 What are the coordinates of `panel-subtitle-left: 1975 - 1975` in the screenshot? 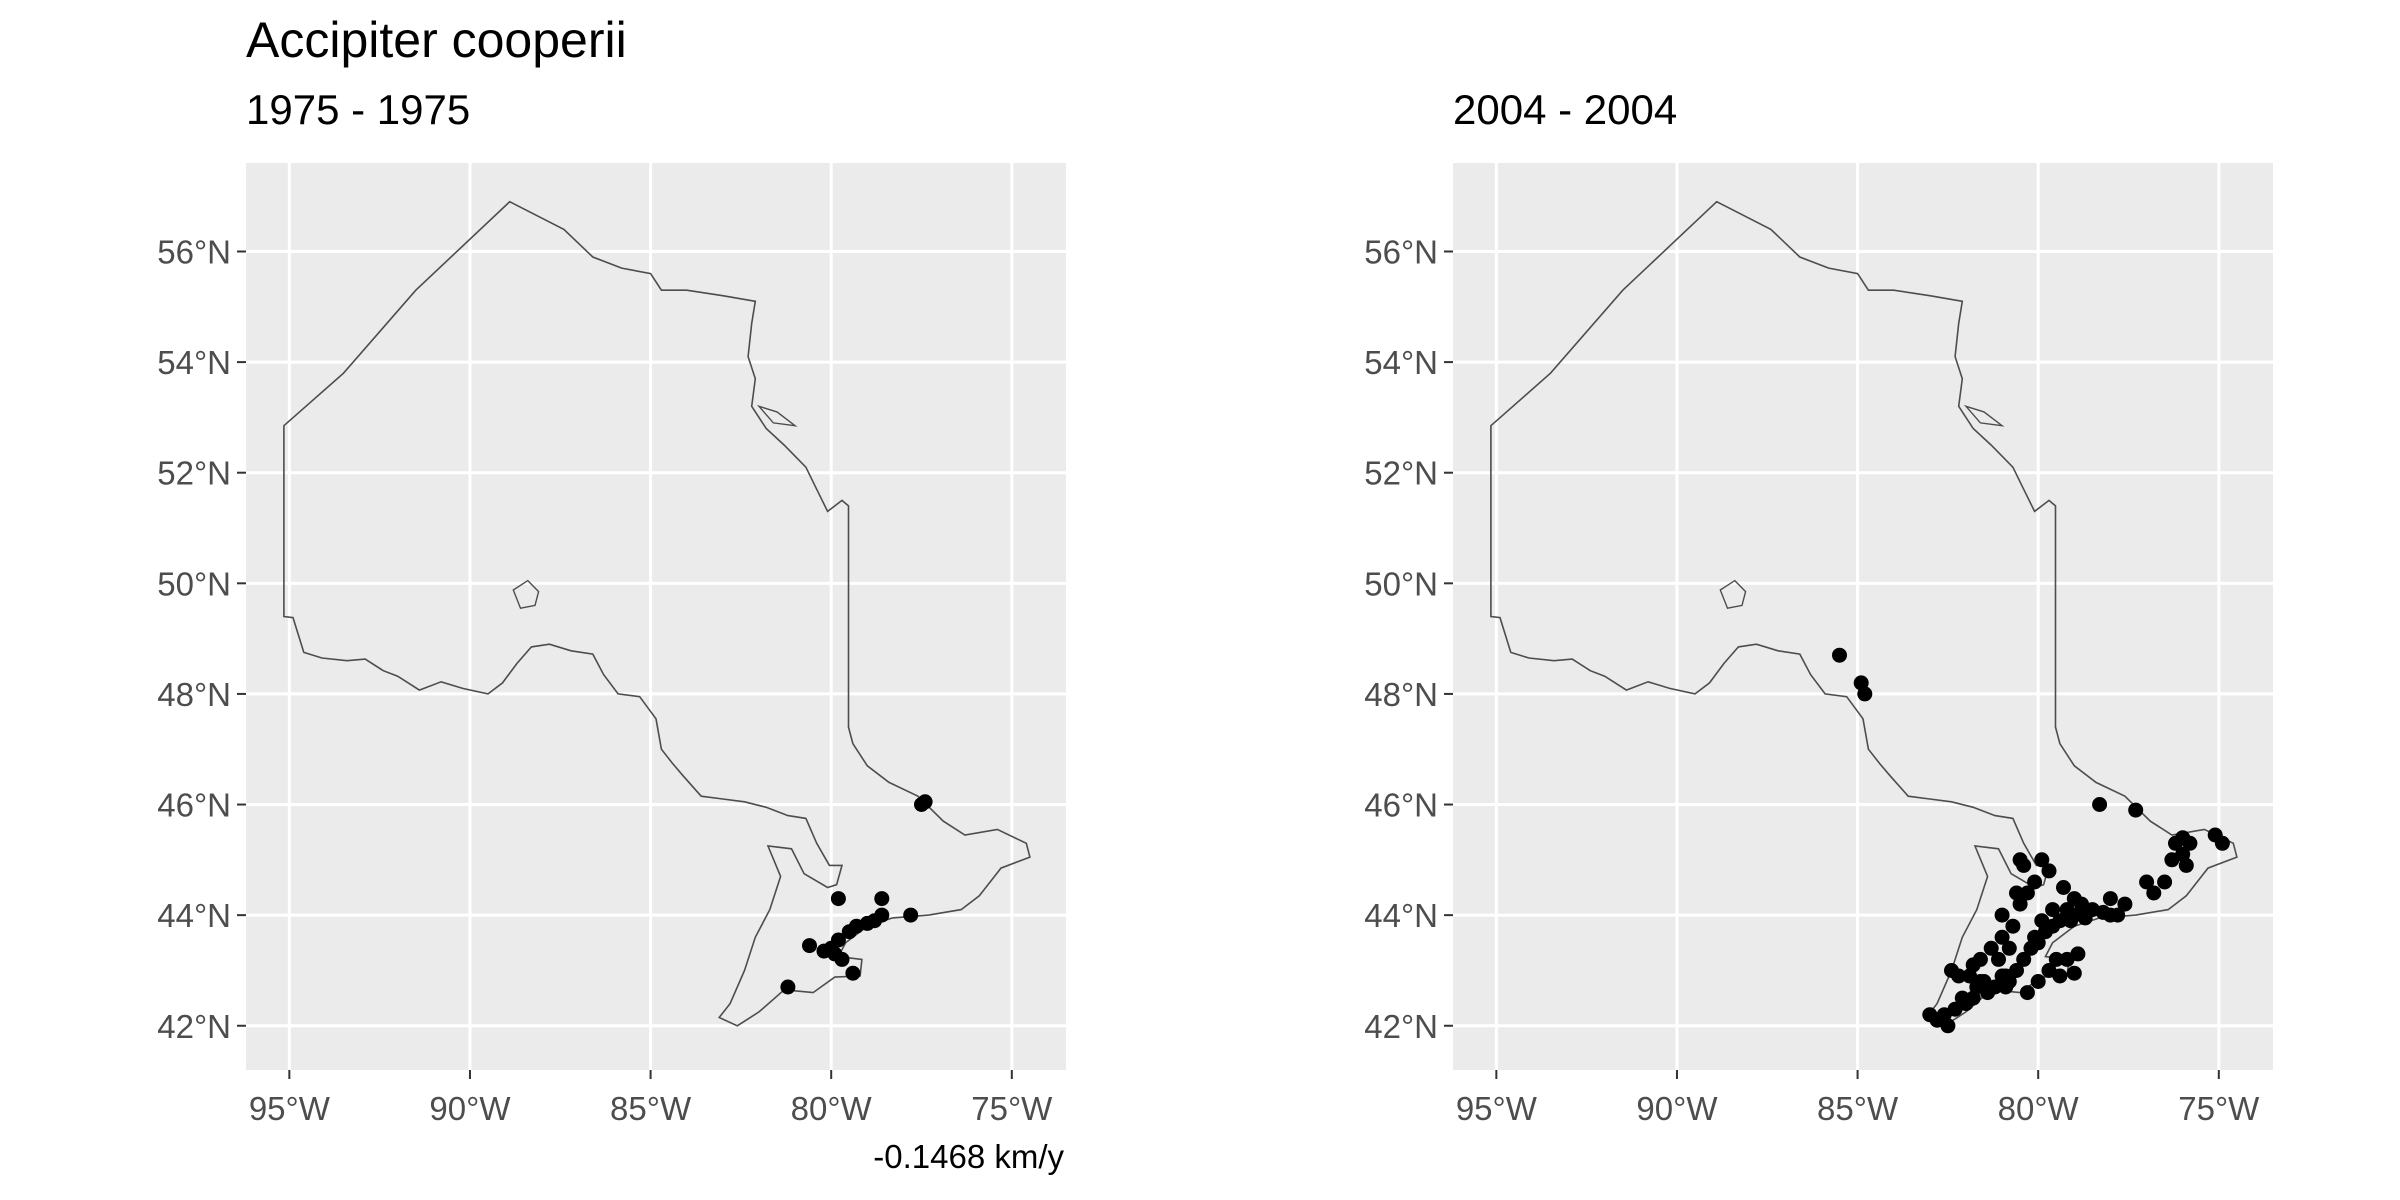 It's located at (358, 109).